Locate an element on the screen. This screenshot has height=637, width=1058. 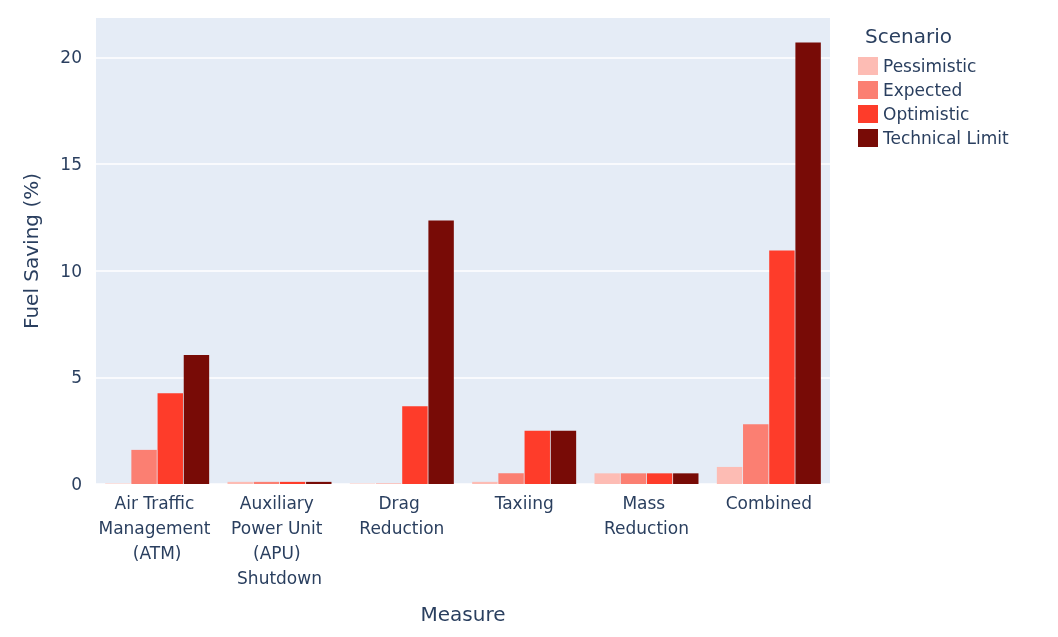
x-tick-label: Mass Reduction is located at coordinates (646, 515).